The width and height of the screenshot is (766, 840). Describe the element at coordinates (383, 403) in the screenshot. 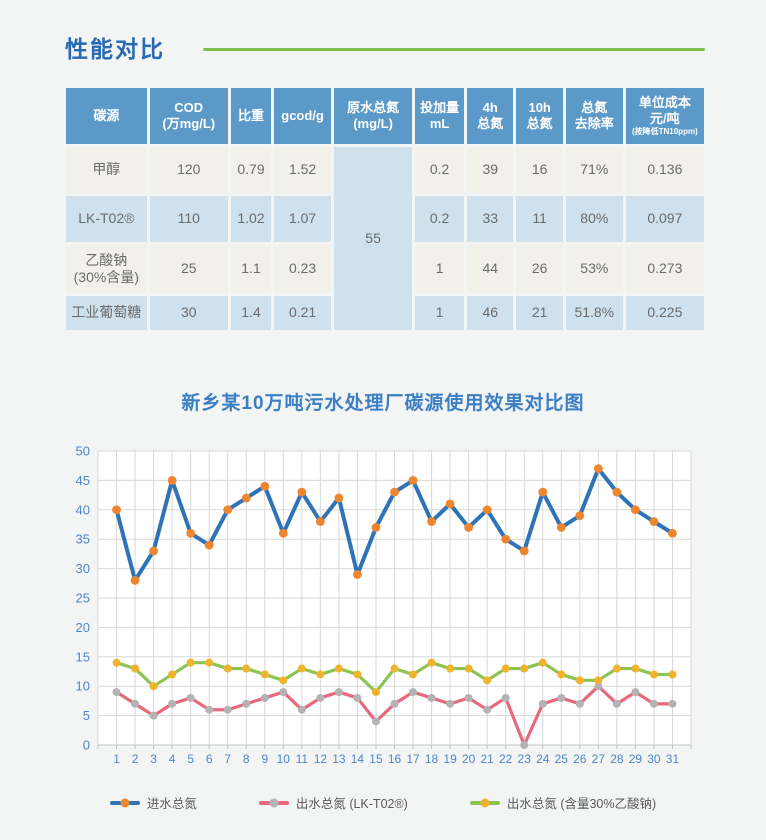

I see `chart-title: 新乡某10万吨污水处理厂碳源使用效果对比图` at that location.